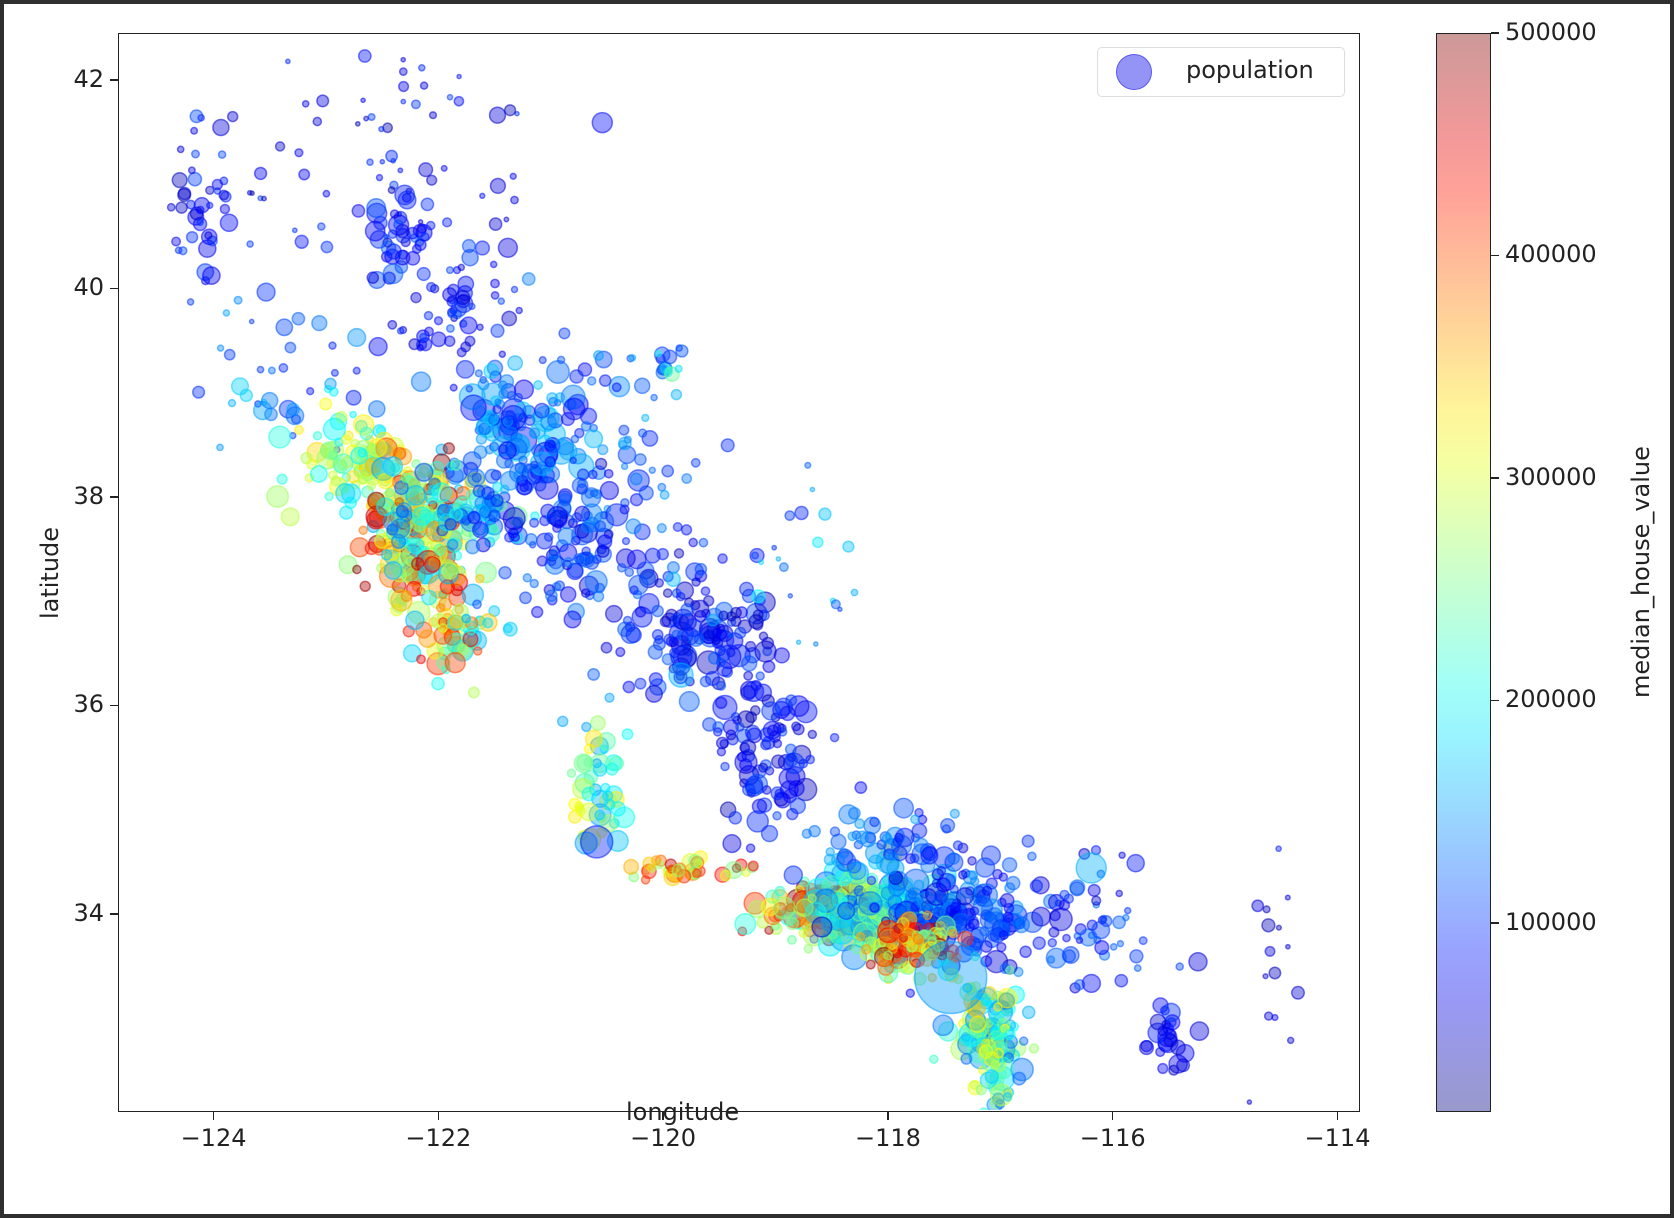 The width and height of the screenshot is (1674, 1218). I want to click on y-tick-mark, so click(114, 914).